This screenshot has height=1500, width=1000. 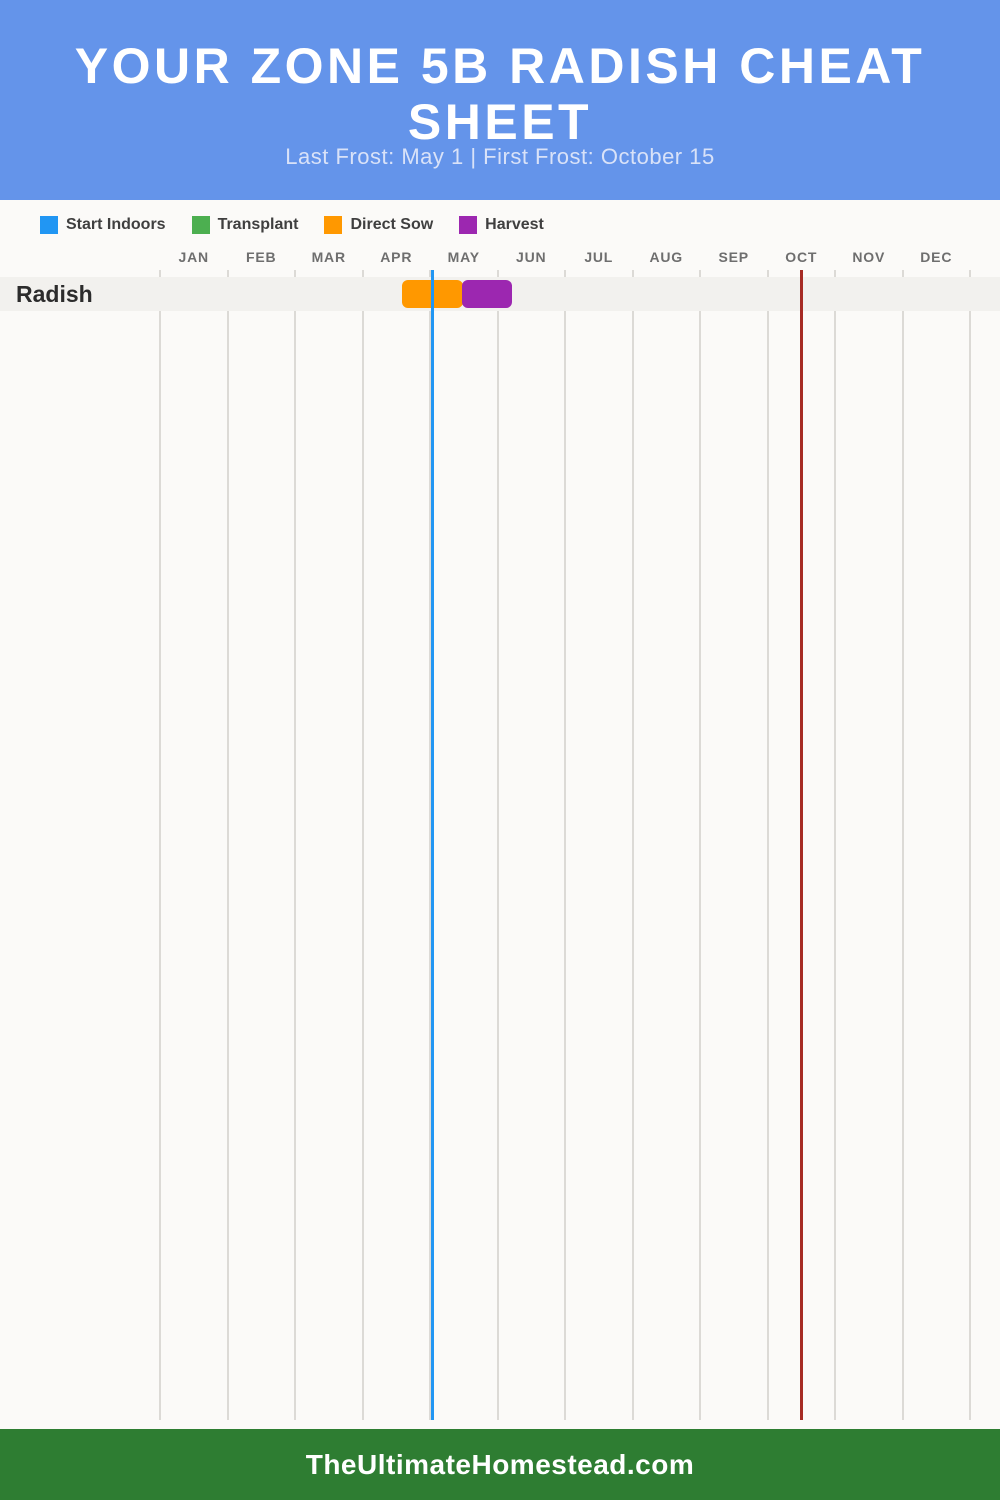 What do you see at coordinates (531, 257) in the screenshot?
I see `month-label-jun: JUN` at bounding box center [531, 257].